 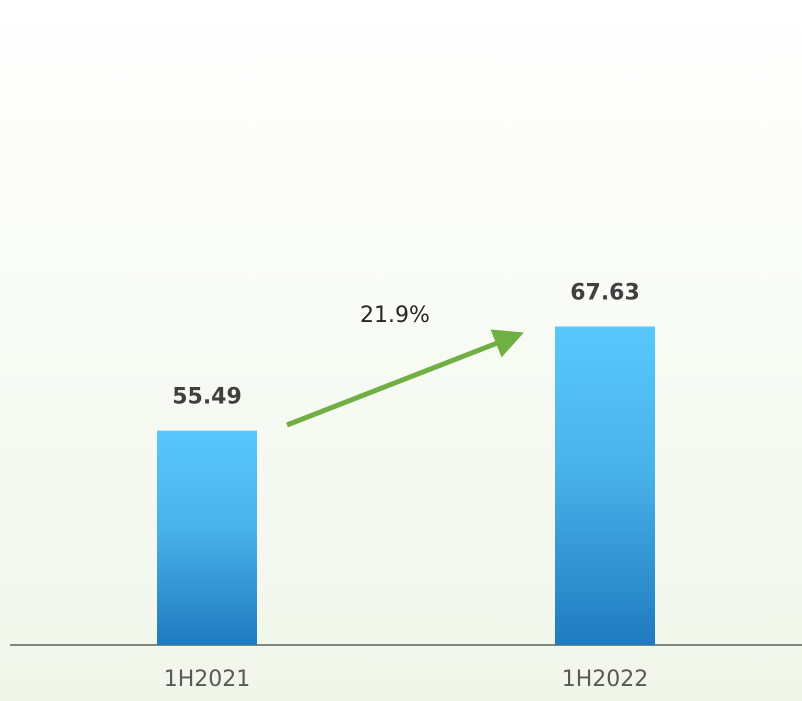 What do you see at coordinates (605, 679) in the screenshot?
I see `x-tick-label: 1H2022` at bounding box center [605, 679].